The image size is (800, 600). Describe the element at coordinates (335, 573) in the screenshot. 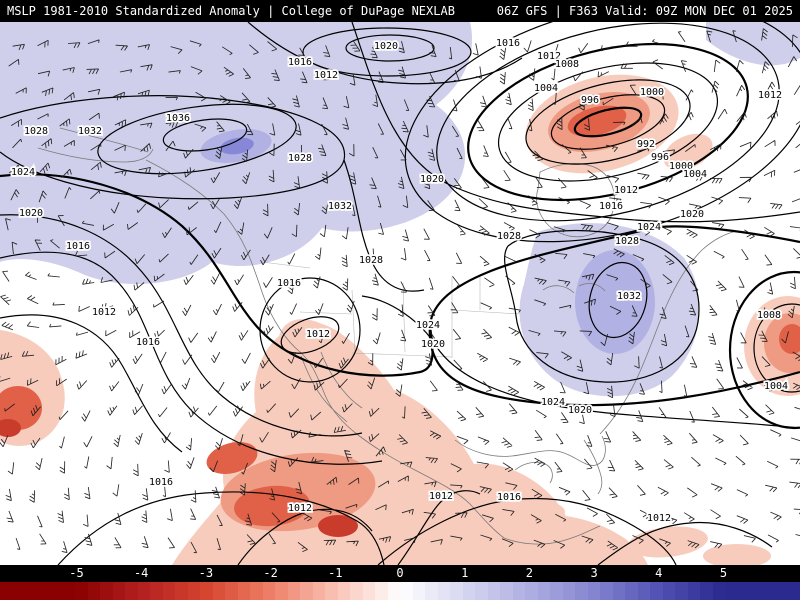

I see `colorbar-tick-label: -1` at that location.